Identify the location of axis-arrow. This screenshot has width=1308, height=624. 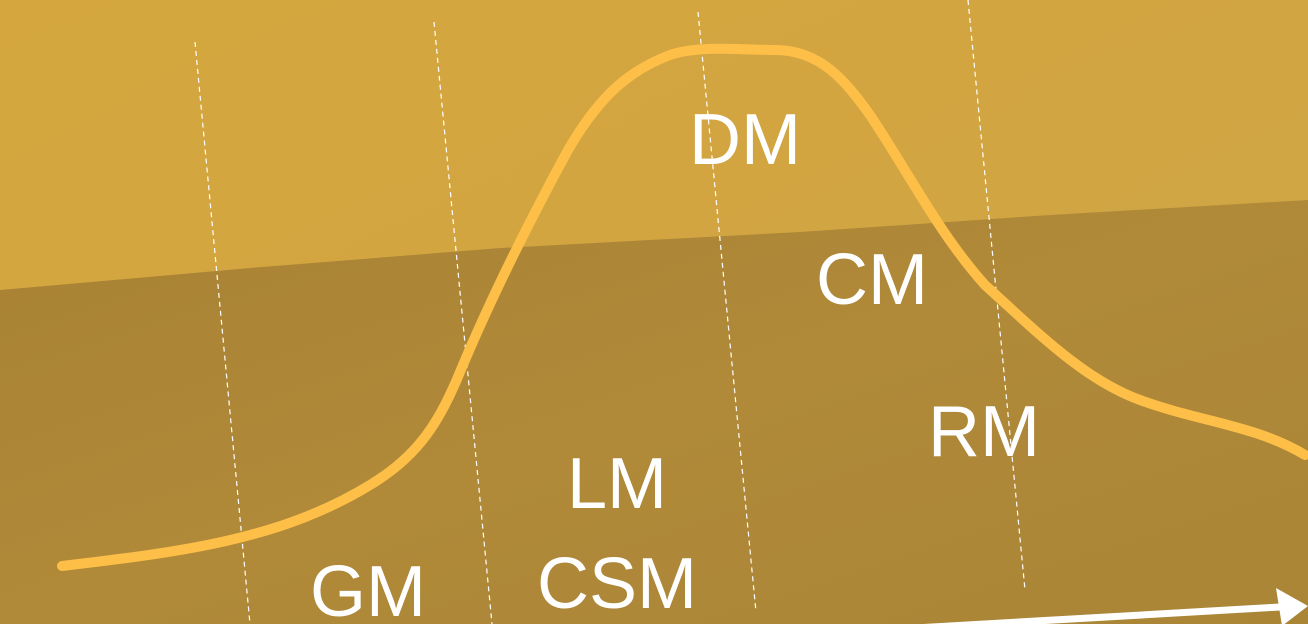
(1115, 606).